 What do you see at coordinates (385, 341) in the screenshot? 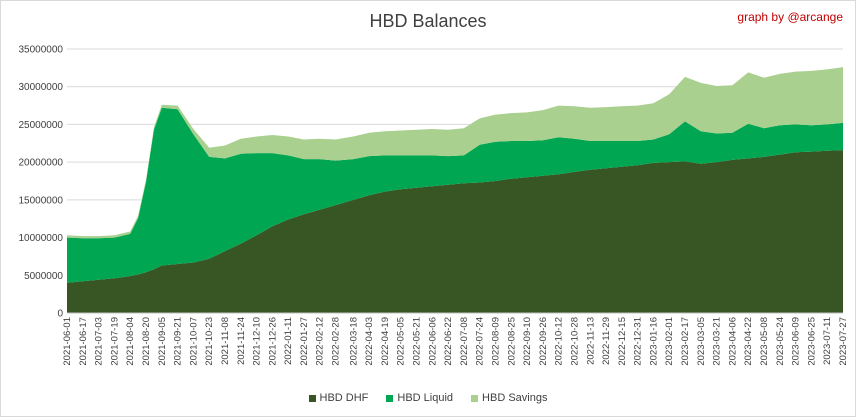
I see `x-tick-label: 2022-04-19` at bounding box center [385, 341].